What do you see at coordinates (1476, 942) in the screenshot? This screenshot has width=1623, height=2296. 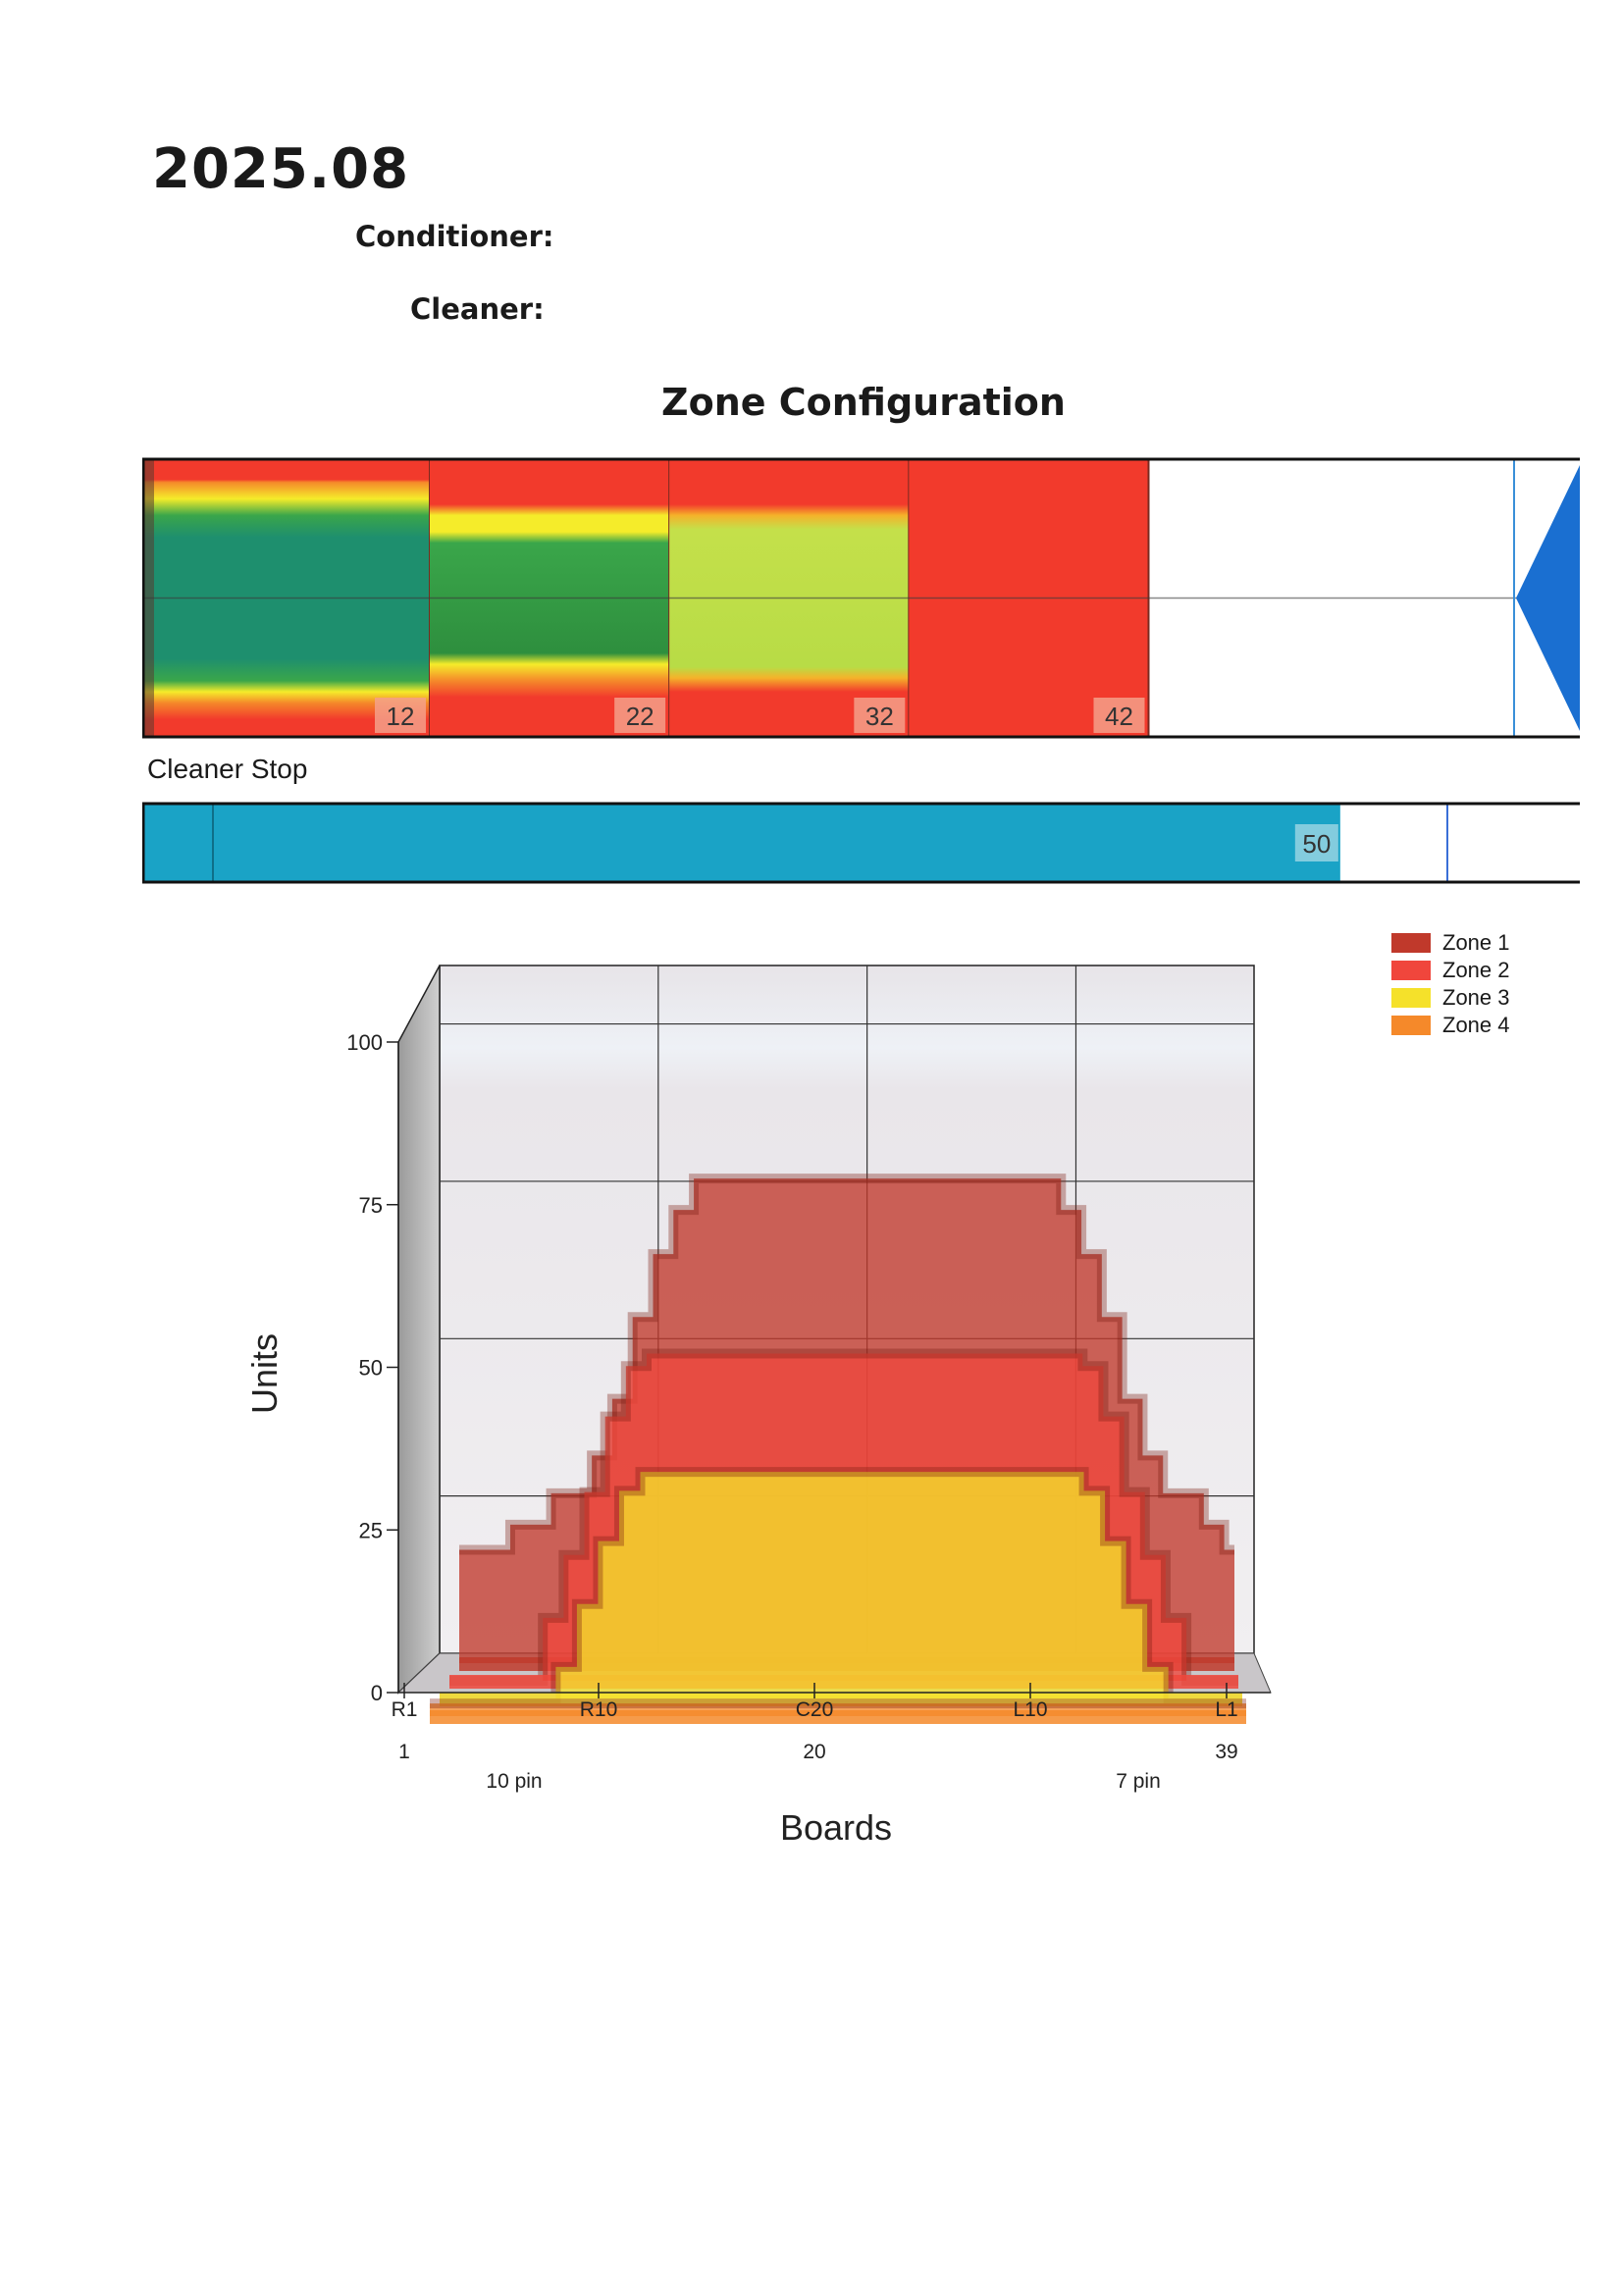 I see `legend-label: Zone 1` at bounding box center [1476, 942].